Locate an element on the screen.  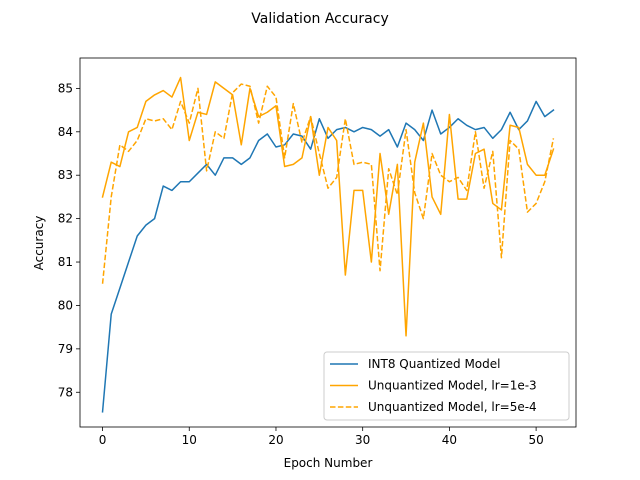
x-tick-label: 10 is located at coordinates (189, 440).